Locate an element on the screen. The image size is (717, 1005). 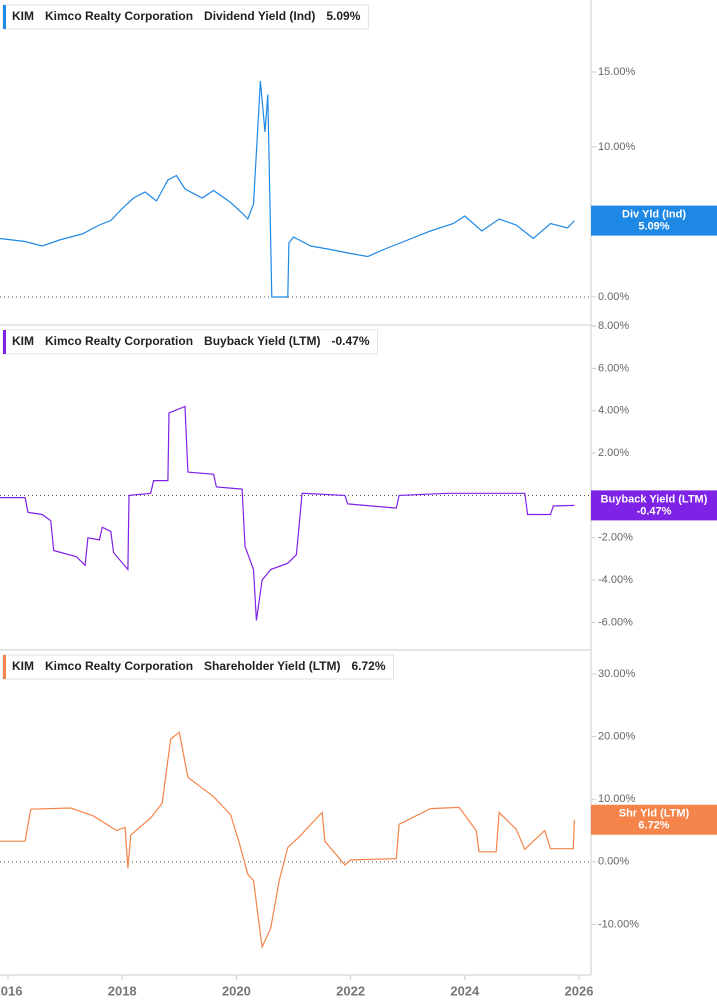
legend-text: -0.47% is located at coordinates (351, 341).